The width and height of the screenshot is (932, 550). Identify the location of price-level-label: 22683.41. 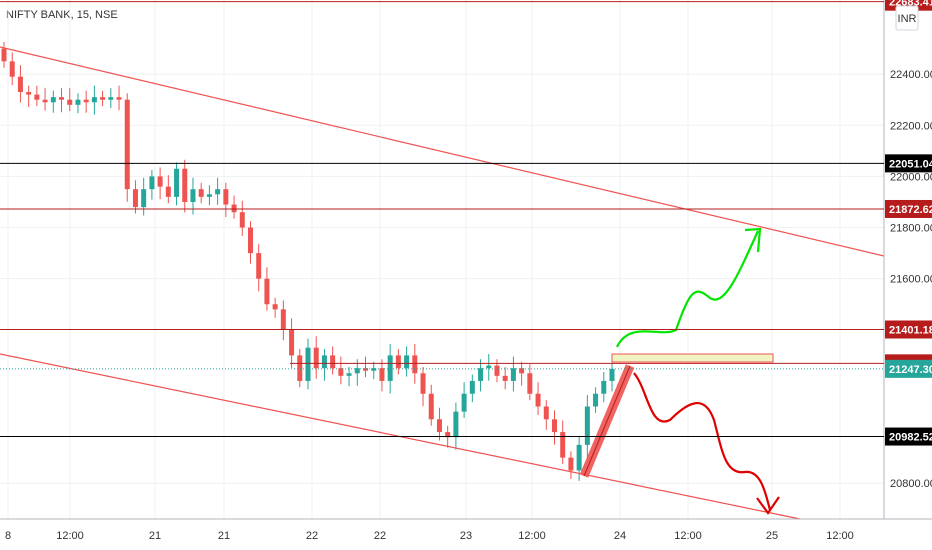
(910, 4).